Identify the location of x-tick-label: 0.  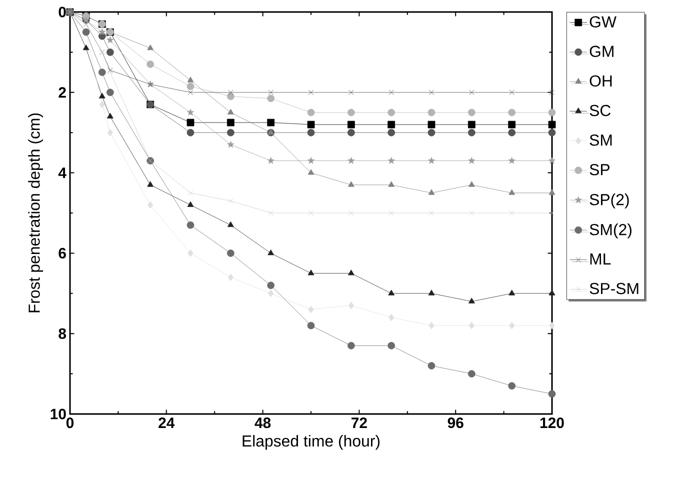
(70, 423).